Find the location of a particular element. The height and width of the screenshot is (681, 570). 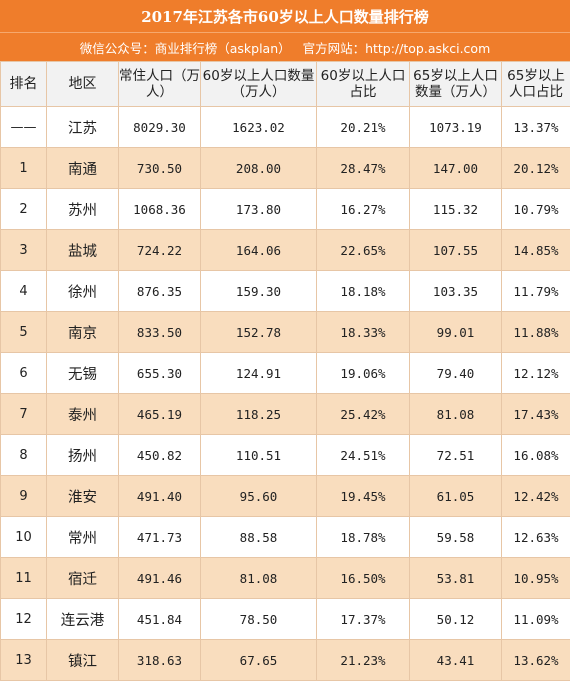

cell-ratio65: 11.79% is located at coordinates (536, 291).